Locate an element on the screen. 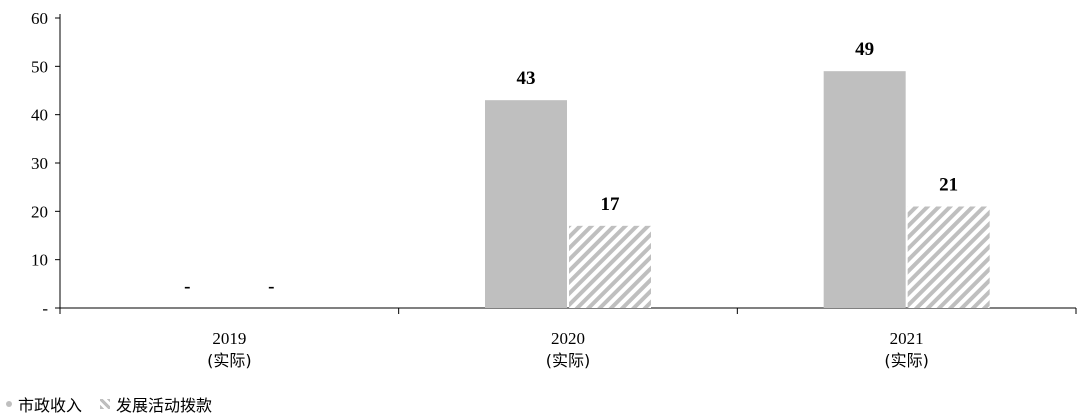 The image size is (1082, 418). legend-item-series-2: 发展活动拨款 is located at coordinates (156, 404).